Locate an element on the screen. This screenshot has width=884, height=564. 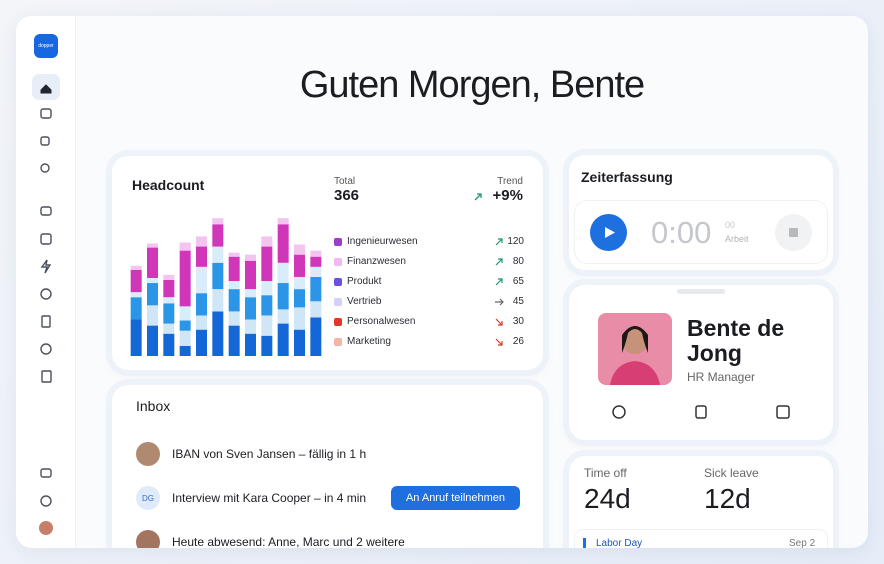
join-call-button: An Anruf teilnehmen is located at coordinates (455, 498).